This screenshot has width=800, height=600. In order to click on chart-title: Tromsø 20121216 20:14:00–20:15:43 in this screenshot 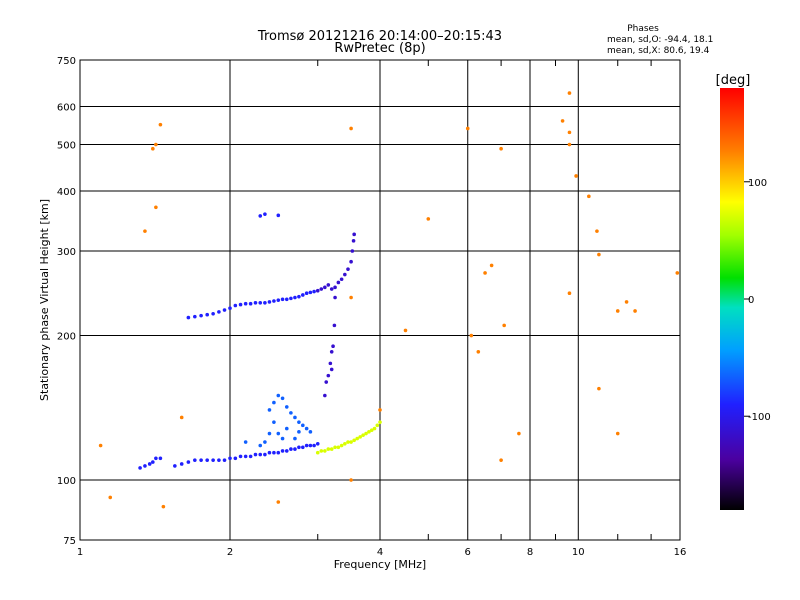, I will do `click(379, 36)`.